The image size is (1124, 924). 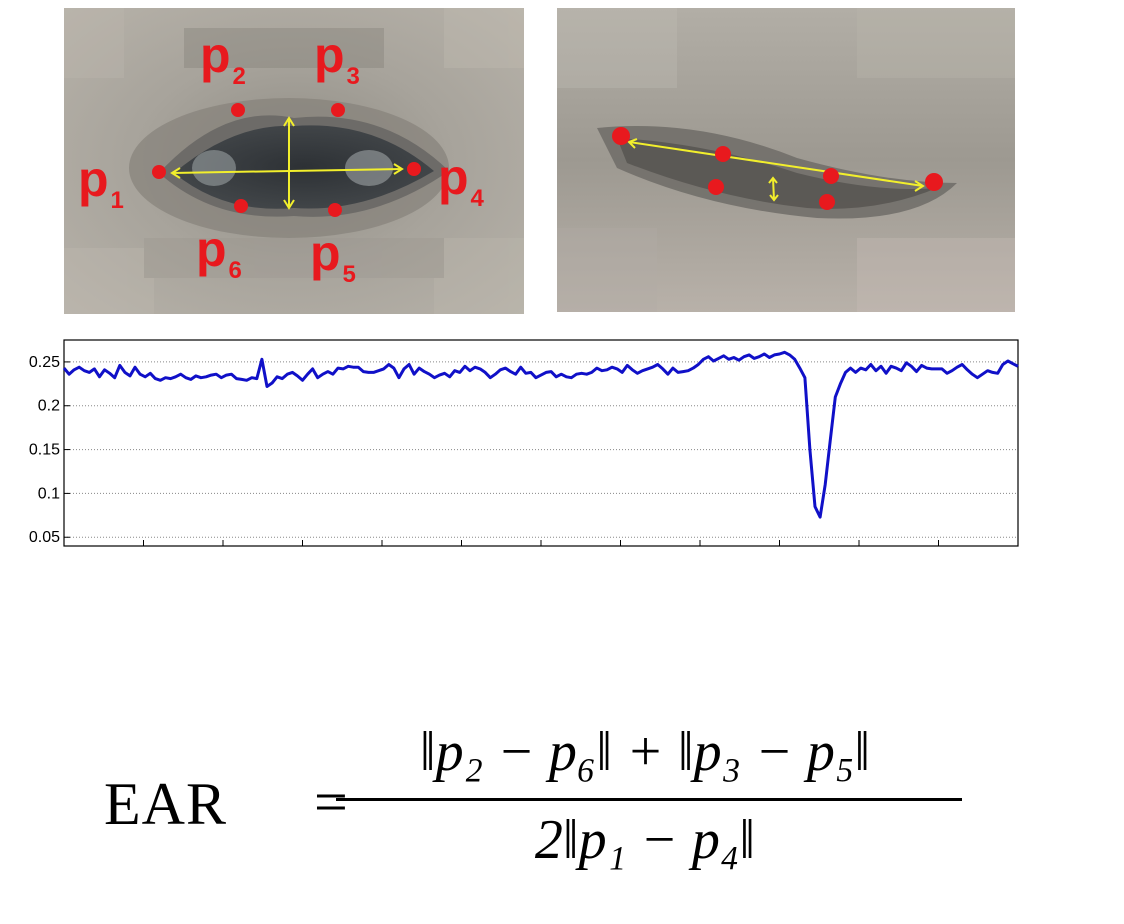 I want to click on landmark-p2-dot, so click(x=238, y=110).